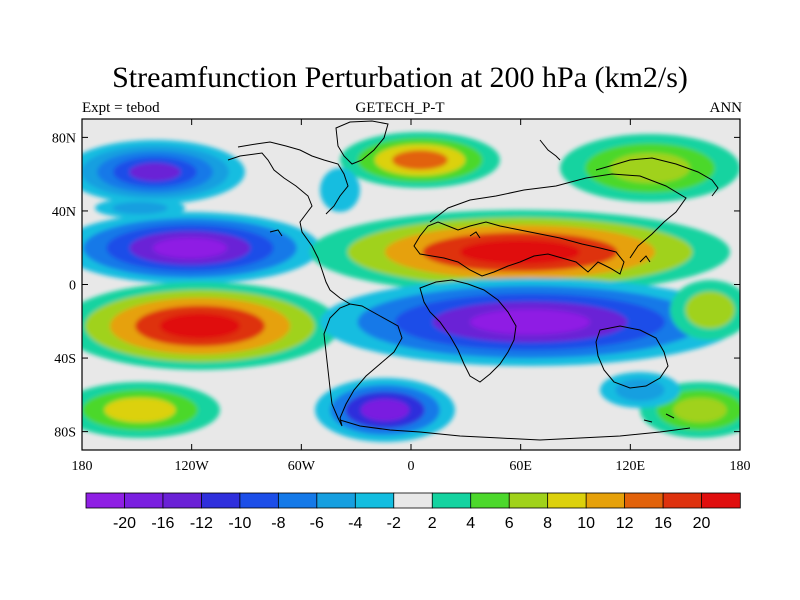  I want to click on colorbar-label: 6, so click(509, 523).